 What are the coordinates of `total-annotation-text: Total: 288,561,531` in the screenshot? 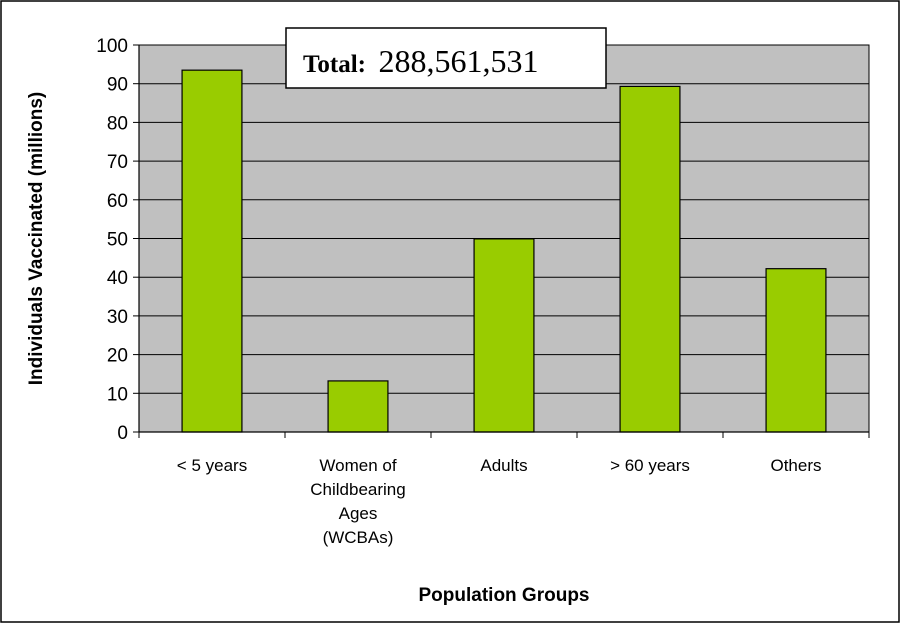 It's located at (420, 61).